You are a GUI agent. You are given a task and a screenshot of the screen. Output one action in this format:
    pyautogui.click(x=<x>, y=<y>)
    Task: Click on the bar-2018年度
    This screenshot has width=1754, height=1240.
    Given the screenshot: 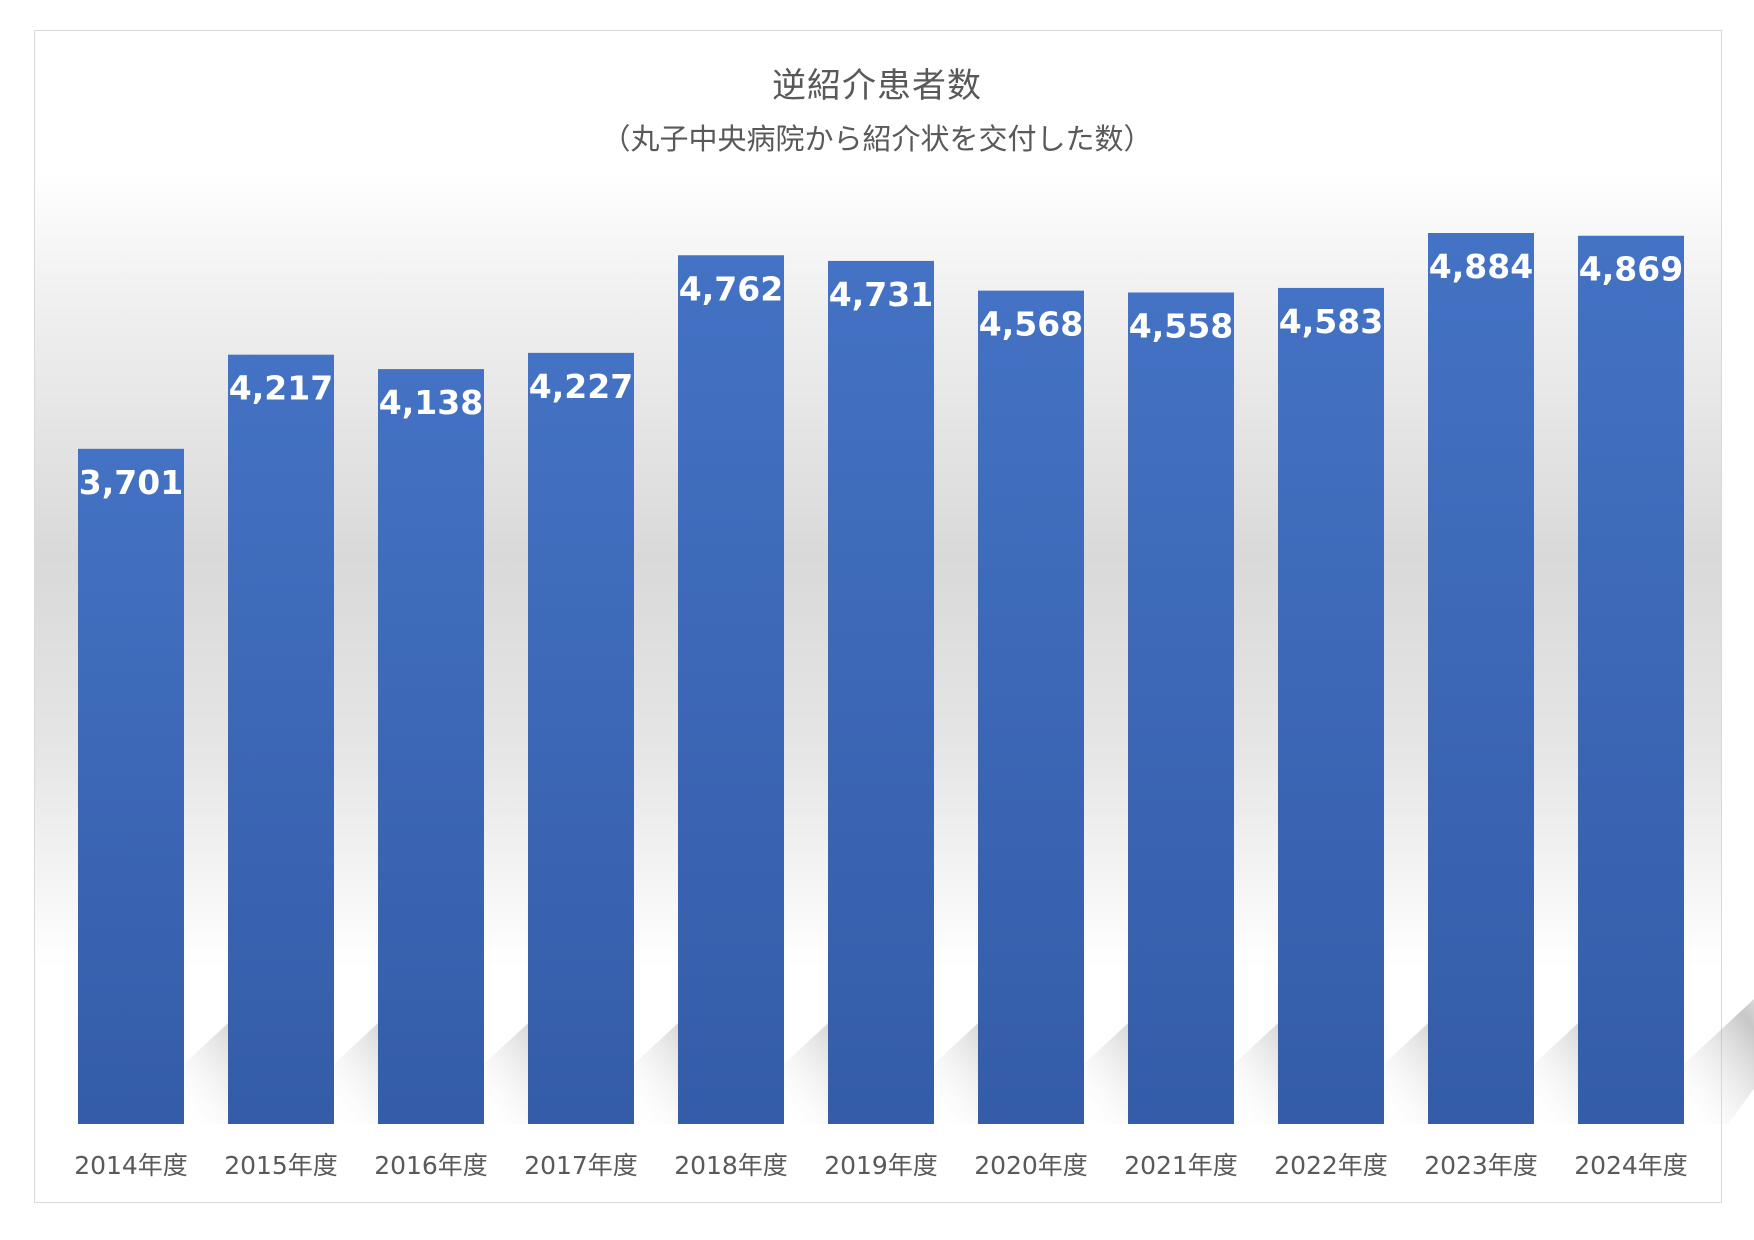 What is the action you would take?
    pyautogui.click(x=731, y=689)
    